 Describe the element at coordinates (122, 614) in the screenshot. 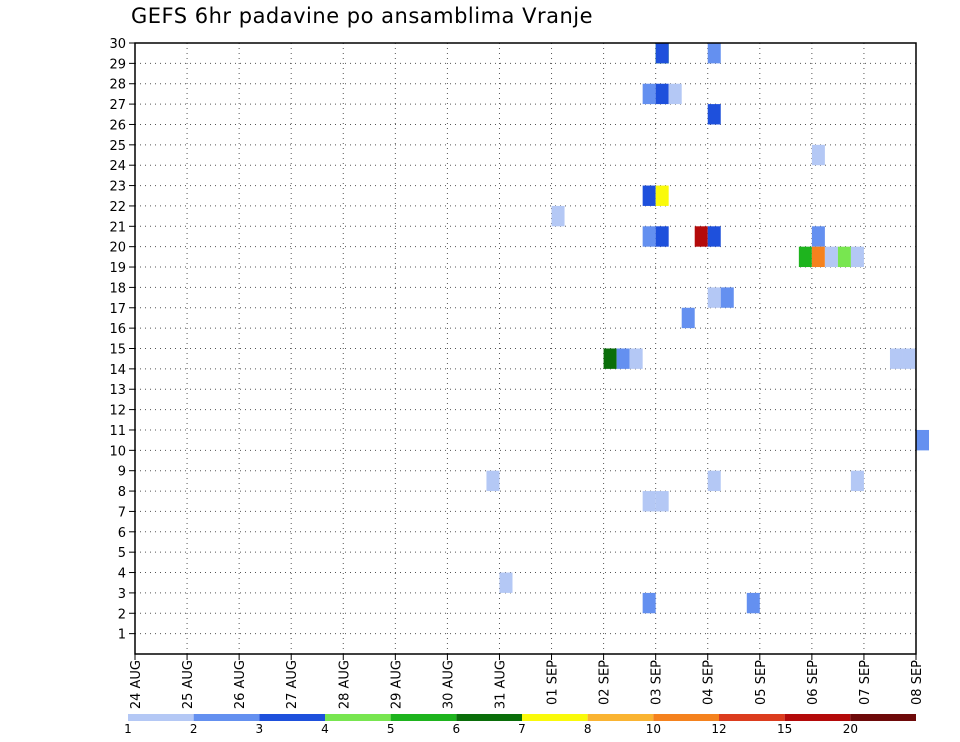

I see `y-tick-label: 2` at that location.